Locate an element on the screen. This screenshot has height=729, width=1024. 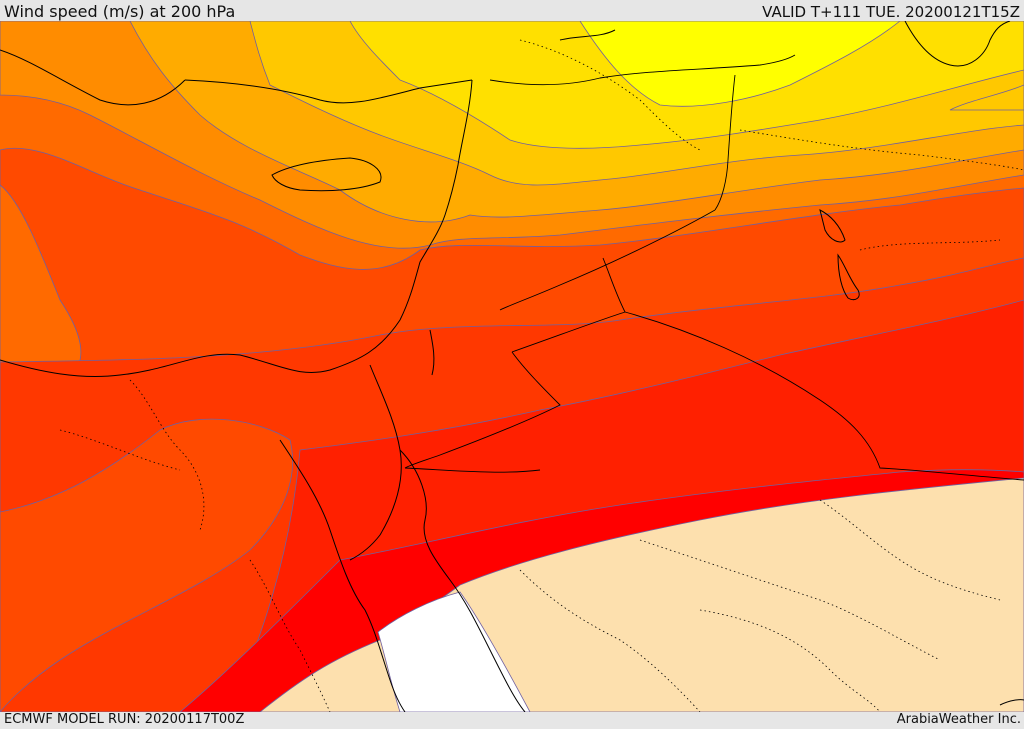
map-title: Wind speed (m/s) at 200 hPa is located at coordinates (120, 11).